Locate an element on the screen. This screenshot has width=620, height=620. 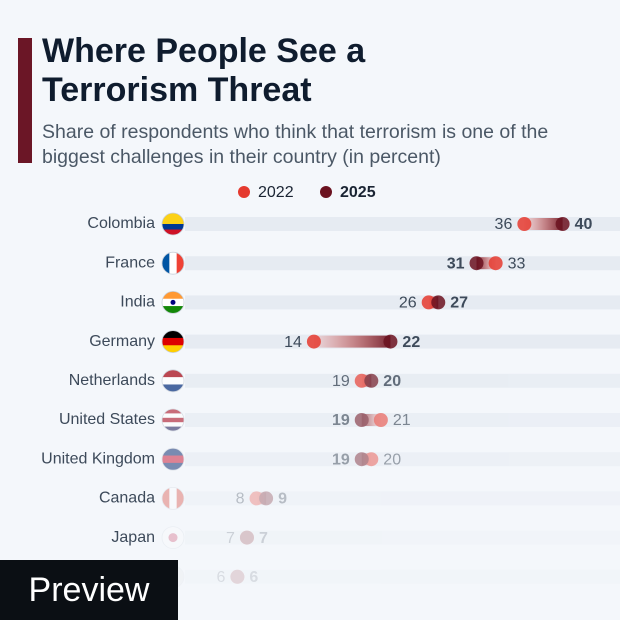
value-label: 14 is located at coordinates (293, 342).